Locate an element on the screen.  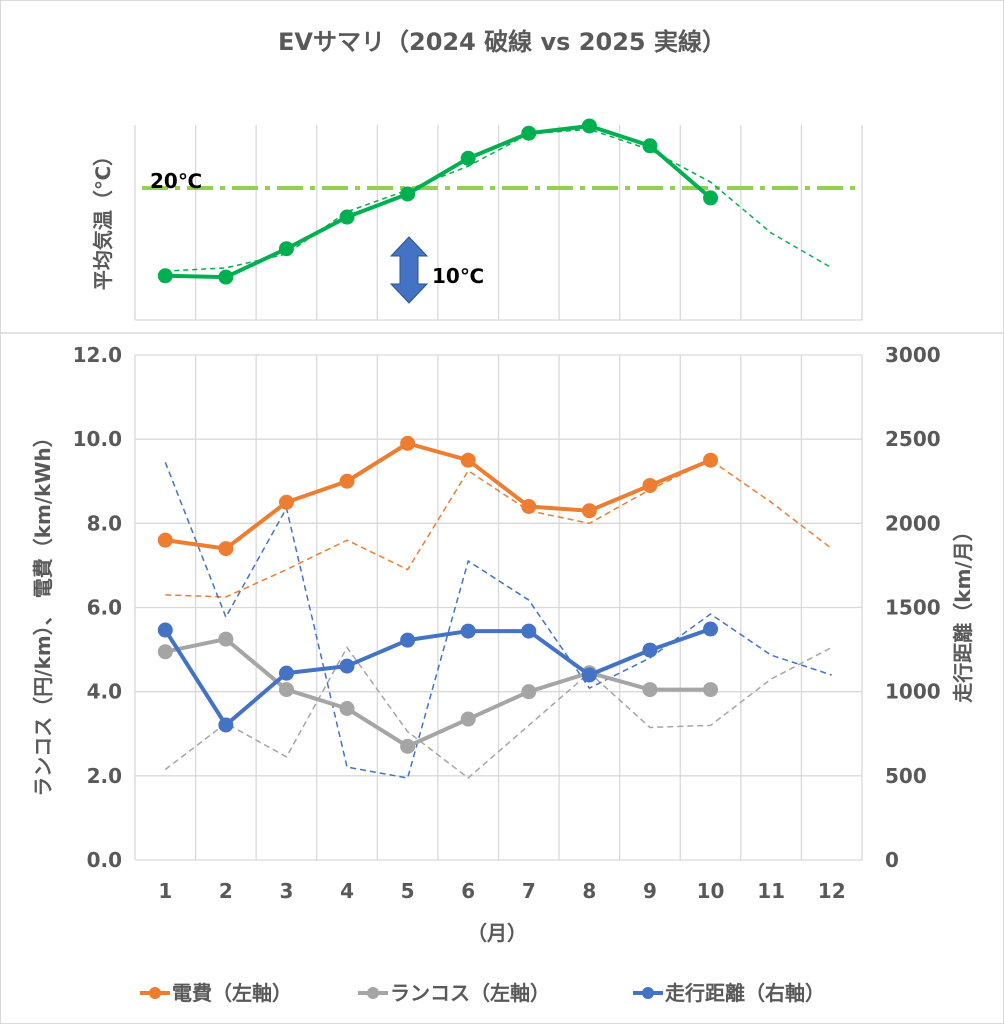
right-tick-label: 500 is located at coordinates (906, 776).